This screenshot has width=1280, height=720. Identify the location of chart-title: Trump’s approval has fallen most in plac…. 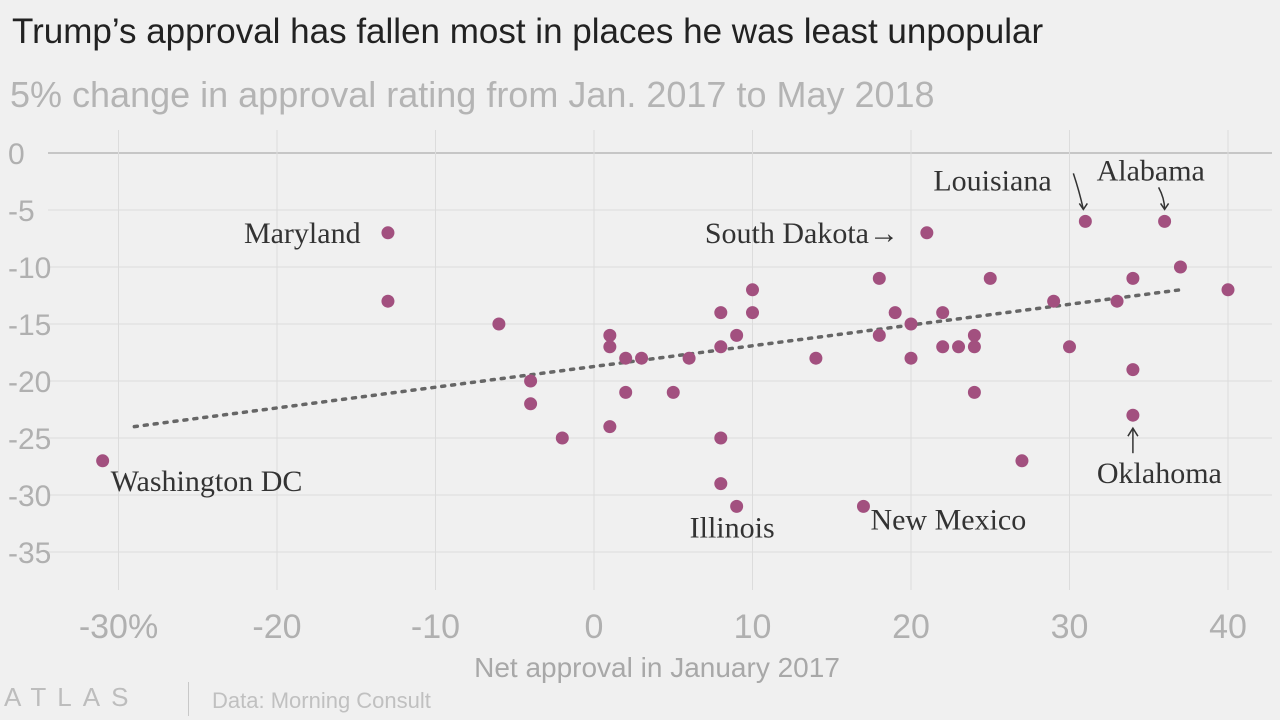
(528, 31).